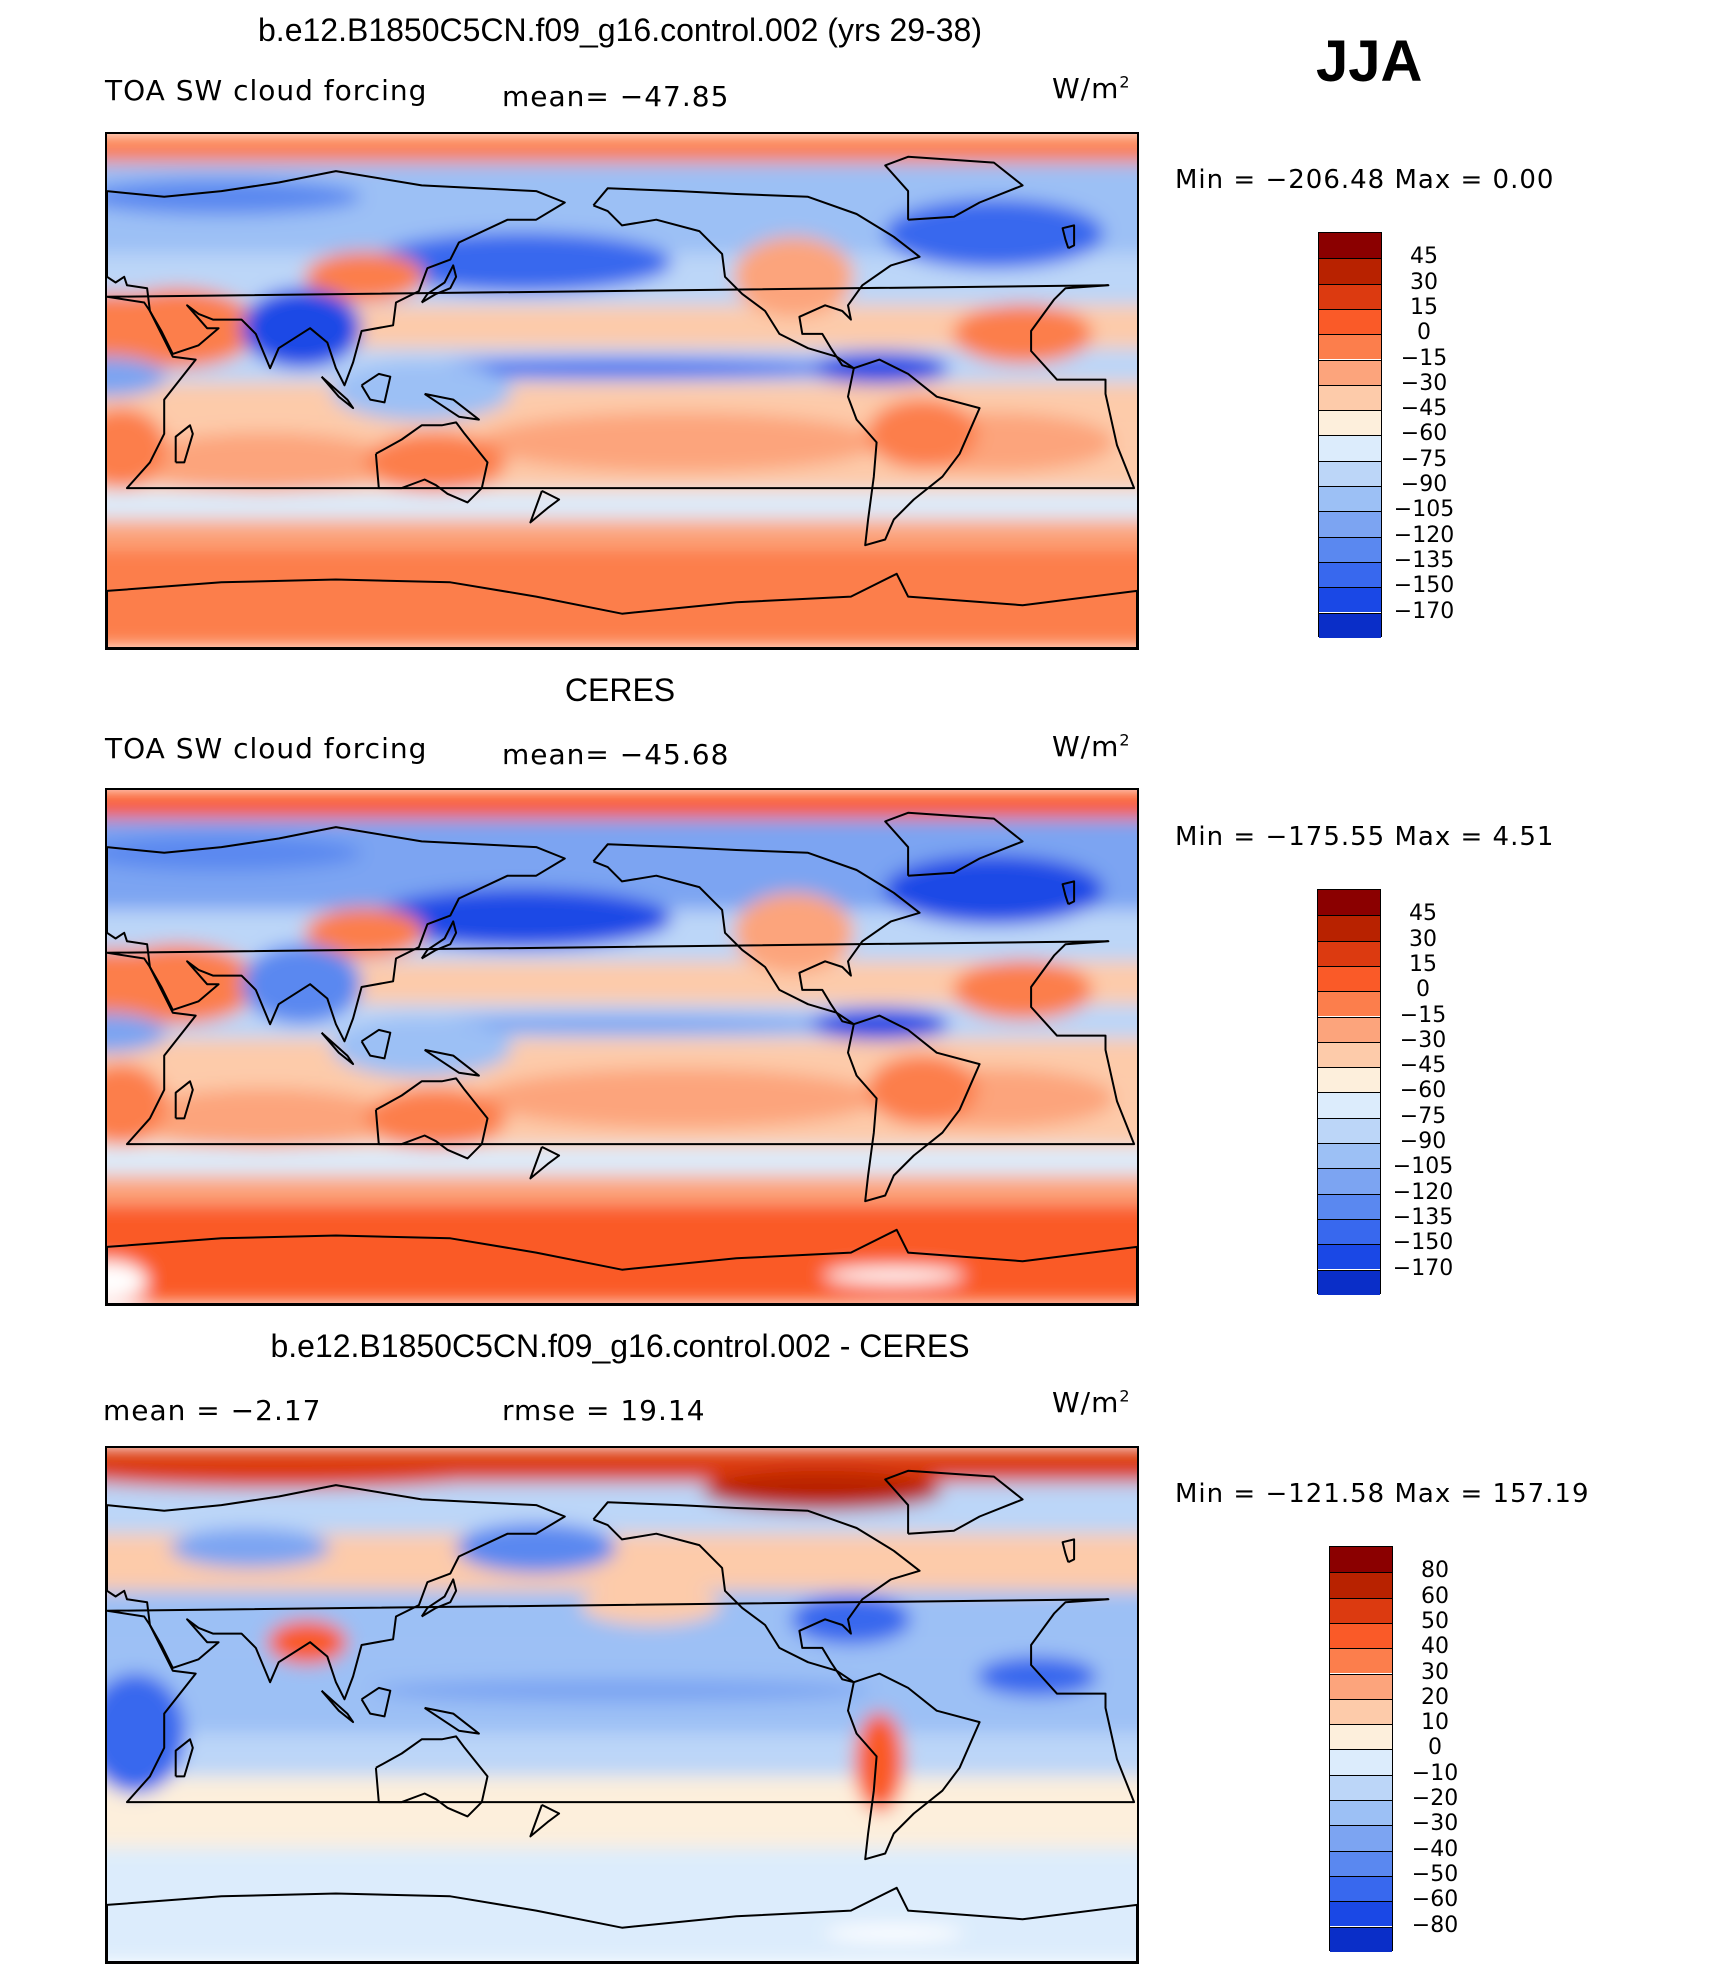 Image resolution: width=1710 pixels, height=1969 pixels. Describe the element at coordinates (1424, 358) in the screenshot. I see `colorbar-tick-label: −15` at that location.